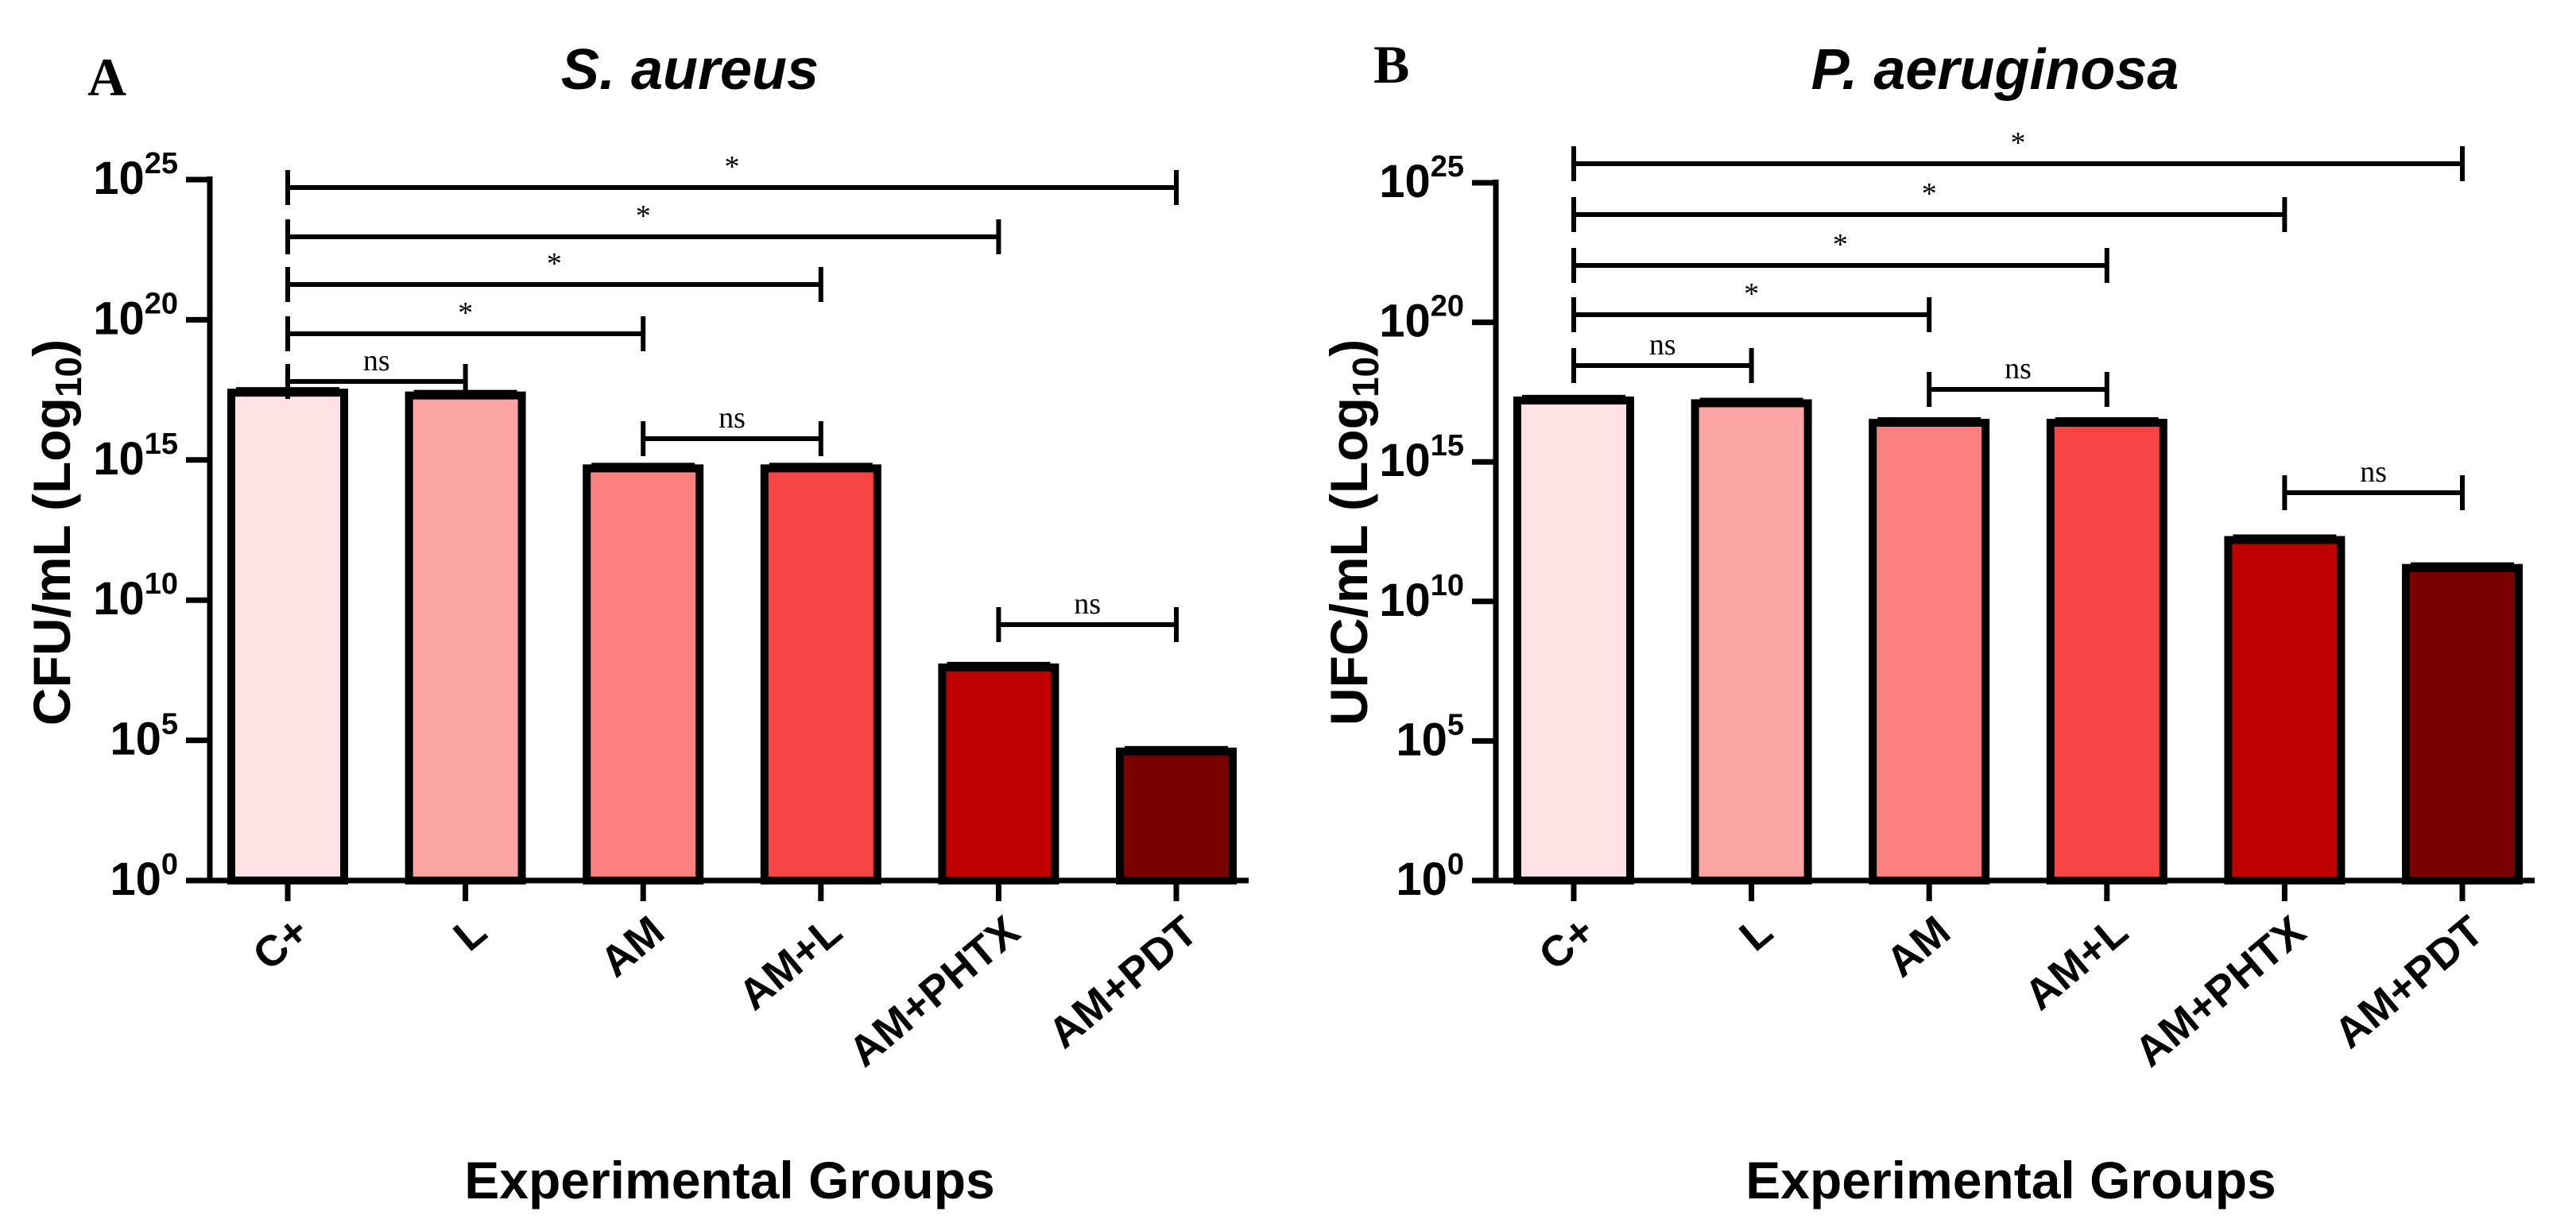 Image resolution: width=2576 pixels, height=1227 pixels. Describe the element at coordinates (1352, 532) in the screenshot. I see `y-axis-label: UFC/mL (Log10)` at that location.